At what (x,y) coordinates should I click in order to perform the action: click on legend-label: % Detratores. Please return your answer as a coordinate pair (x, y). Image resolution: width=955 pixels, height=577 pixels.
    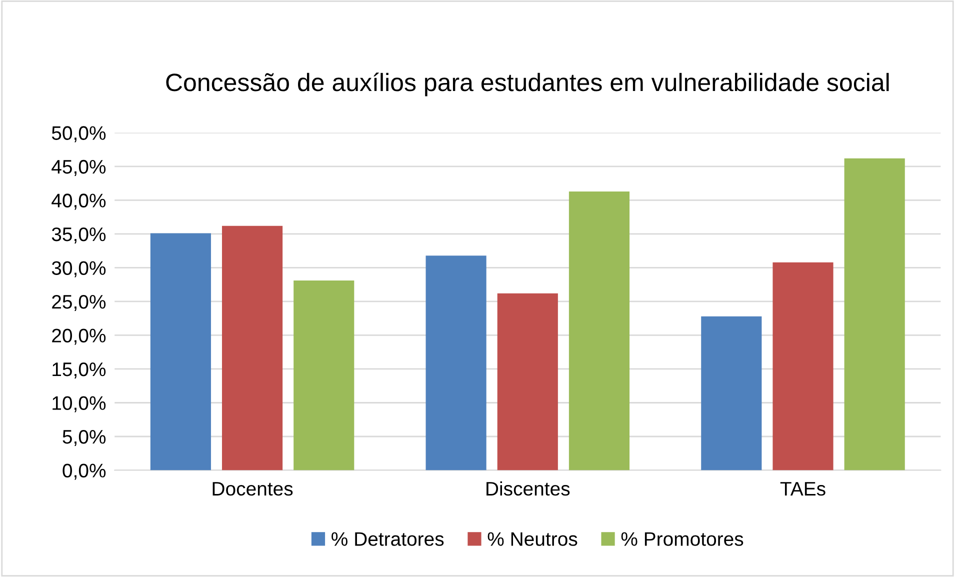
    Looking at the image, I should click on (388, 539).